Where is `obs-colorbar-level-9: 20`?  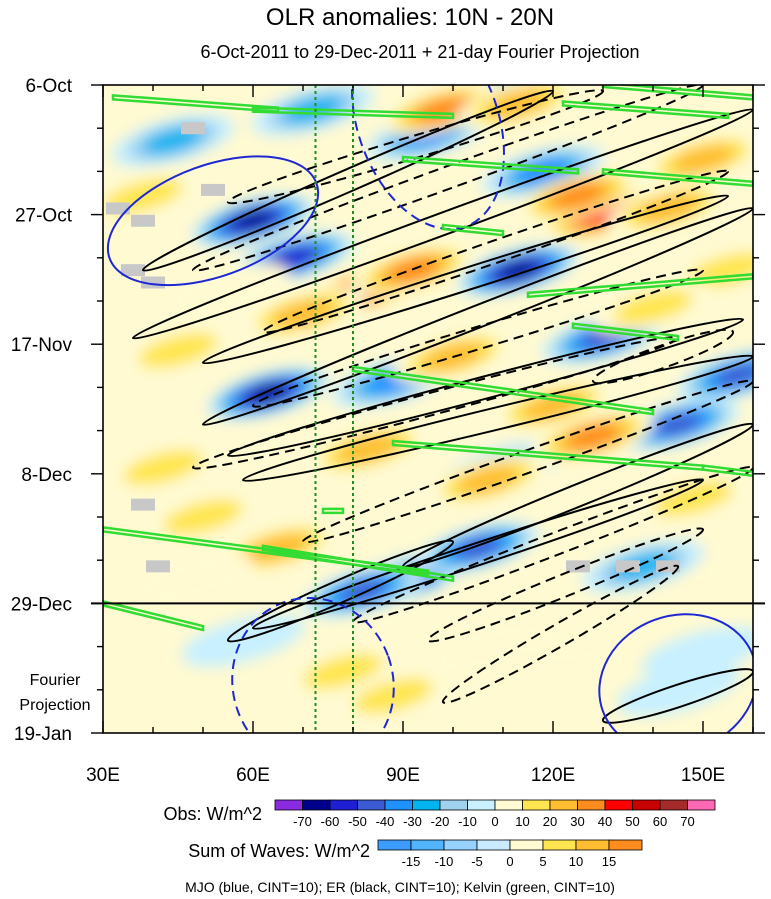 obs-colorbar-level-9: 20 is located at coordinates (550, 821).